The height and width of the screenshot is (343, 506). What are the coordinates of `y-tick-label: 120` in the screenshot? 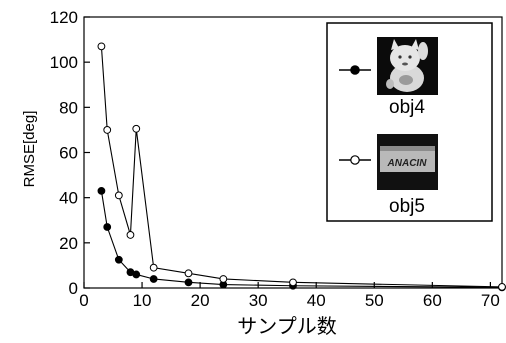 It's located at (64, 17).